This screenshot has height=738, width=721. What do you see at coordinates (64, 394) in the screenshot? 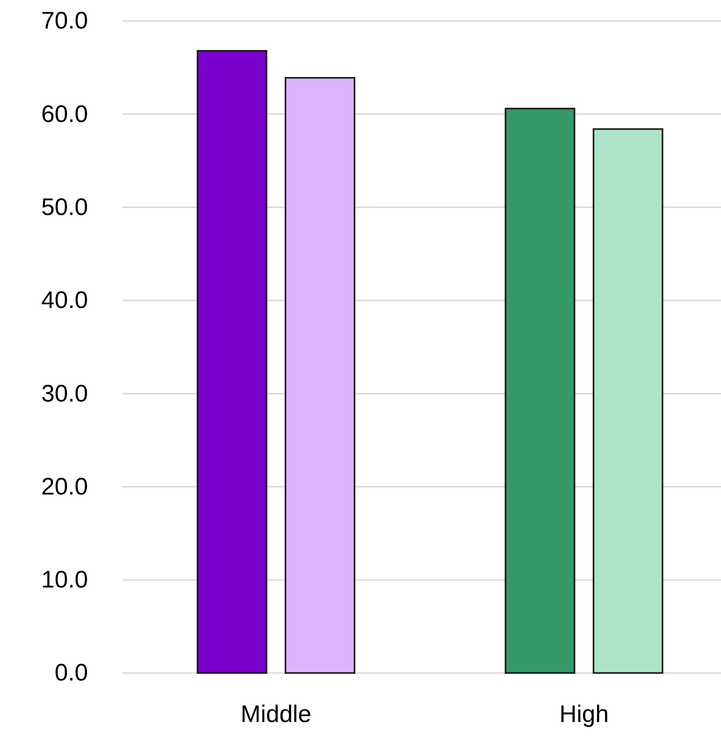
I see `y-tick-label: 30.0` at bounding box center [64, 394].